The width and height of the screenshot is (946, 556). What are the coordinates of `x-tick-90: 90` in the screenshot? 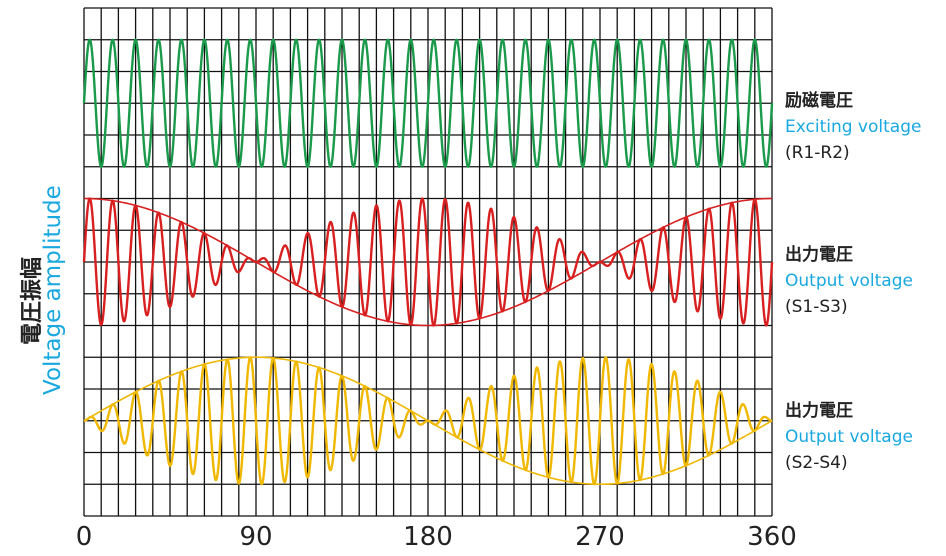 It's located at (256, 537).